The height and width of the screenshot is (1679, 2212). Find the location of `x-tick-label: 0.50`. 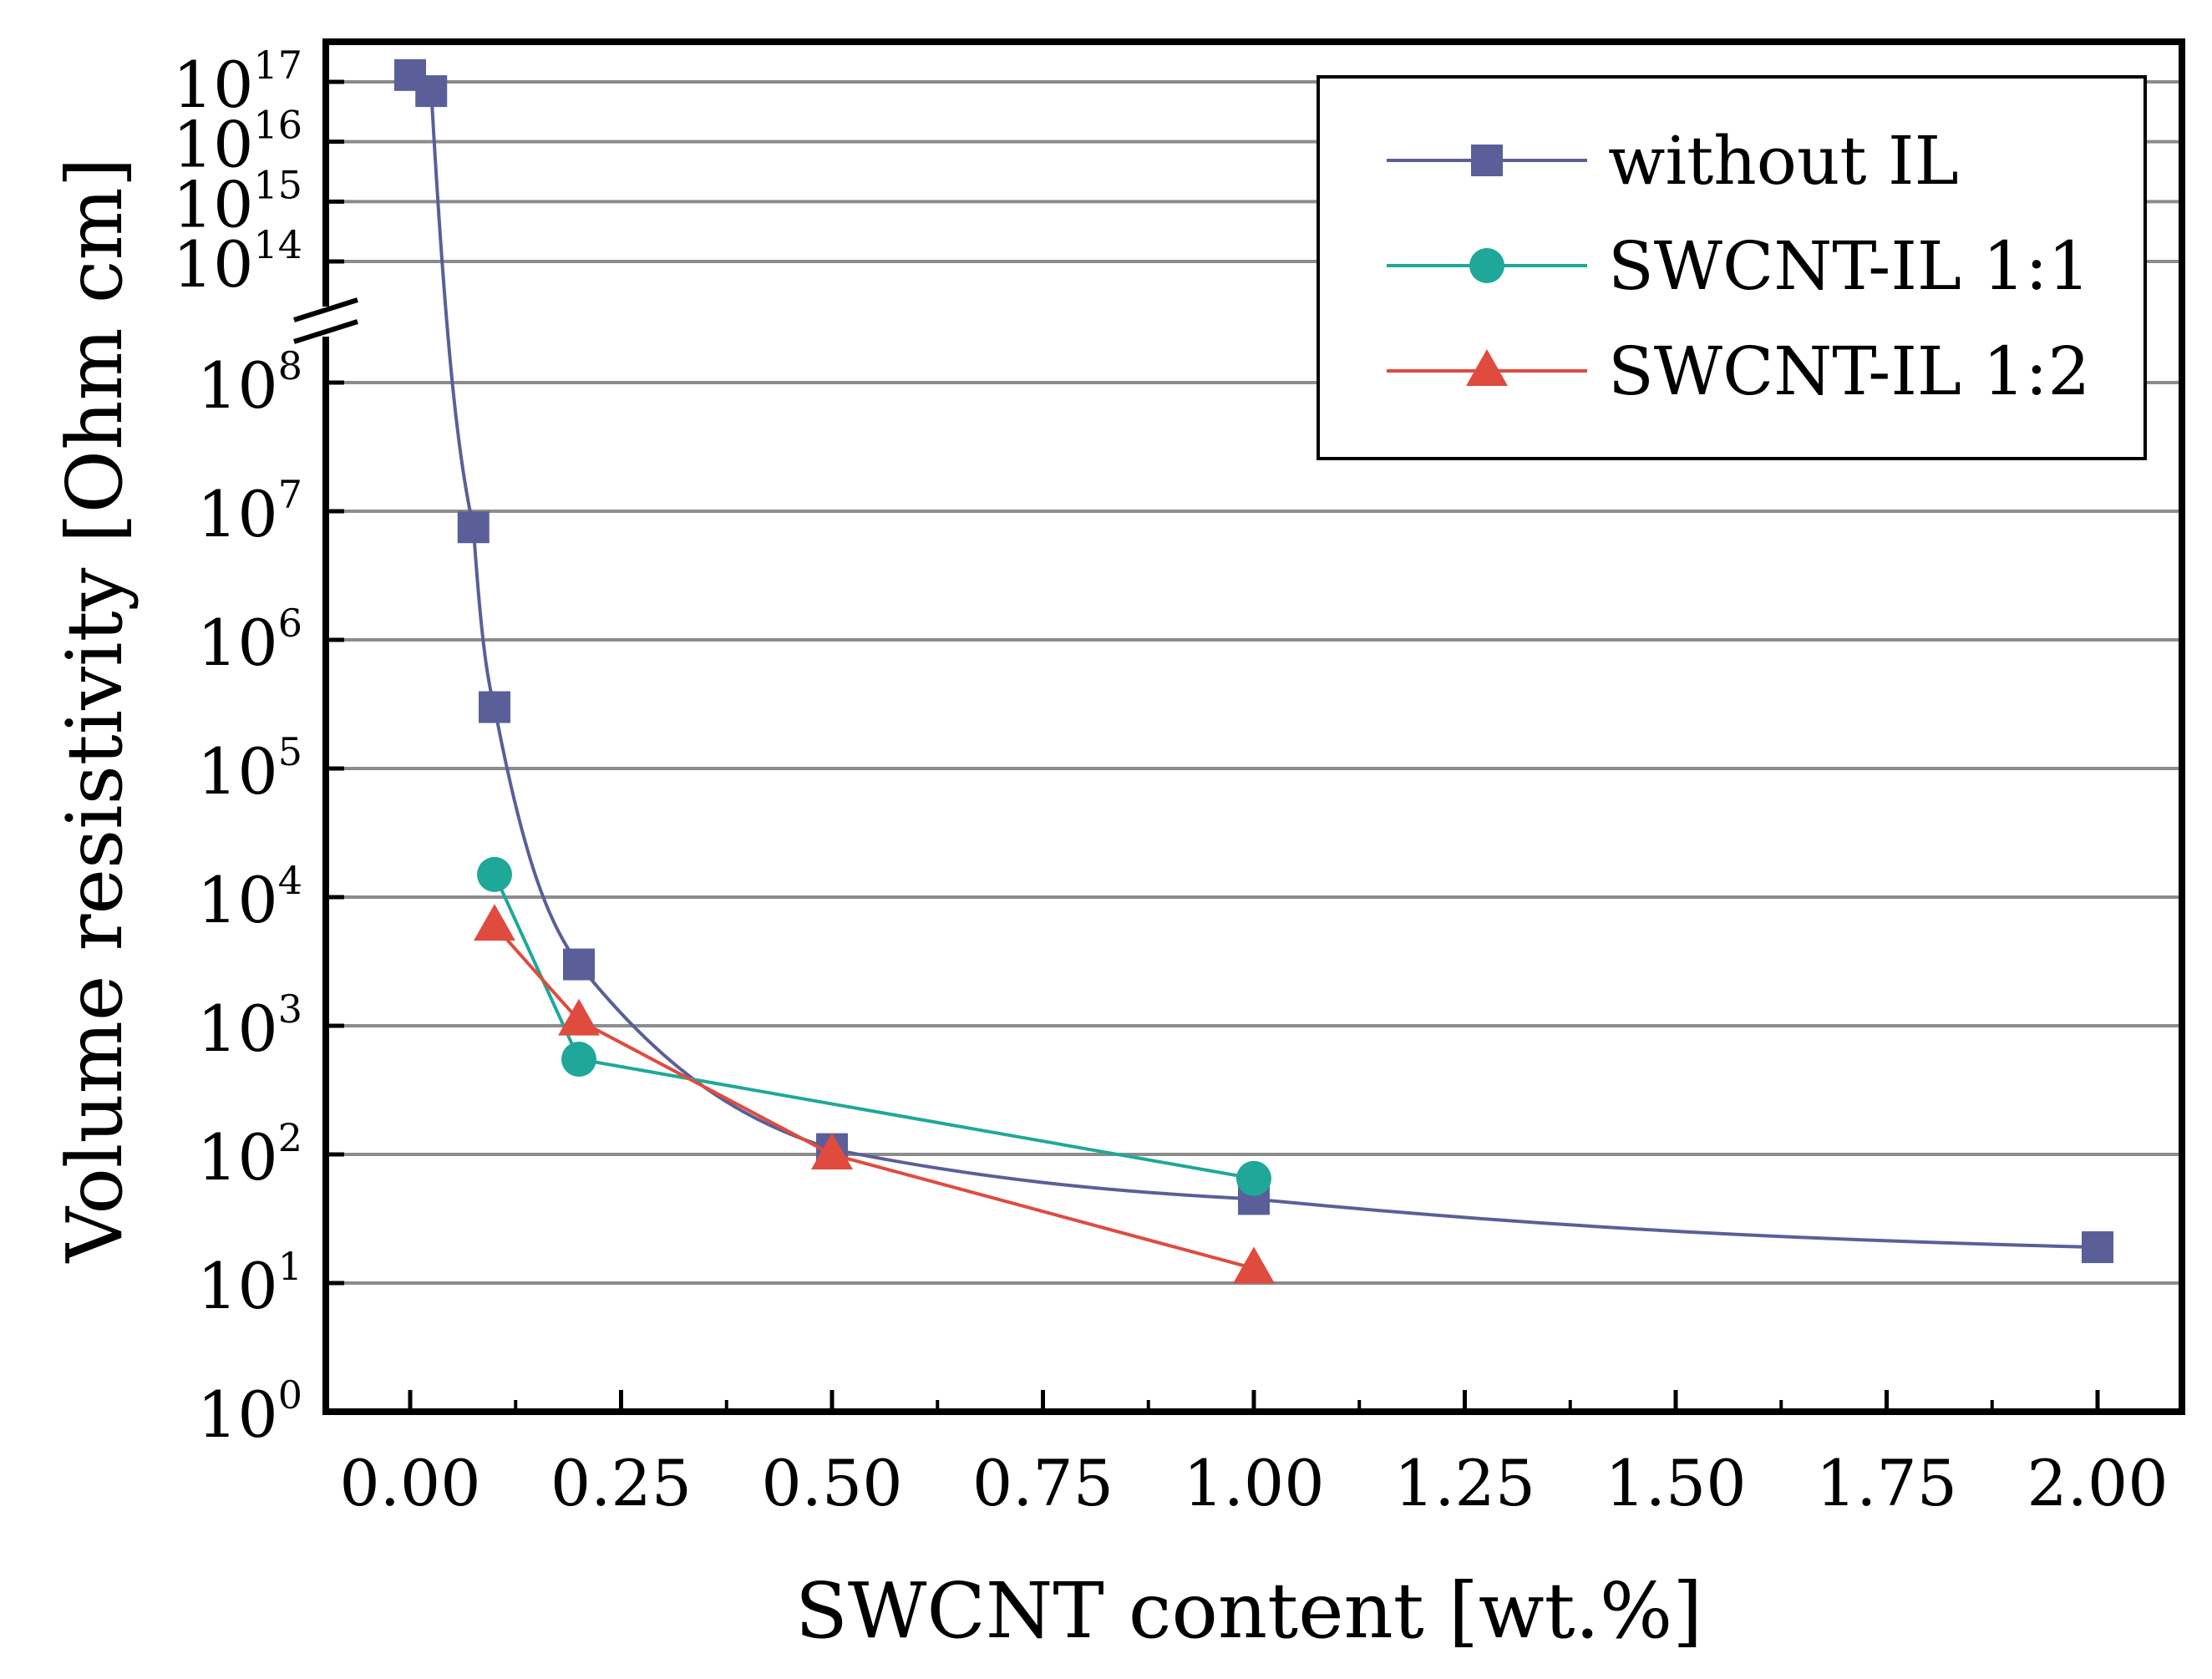

x-tick-label: 0.50 is located at coordinates (831, 1483).